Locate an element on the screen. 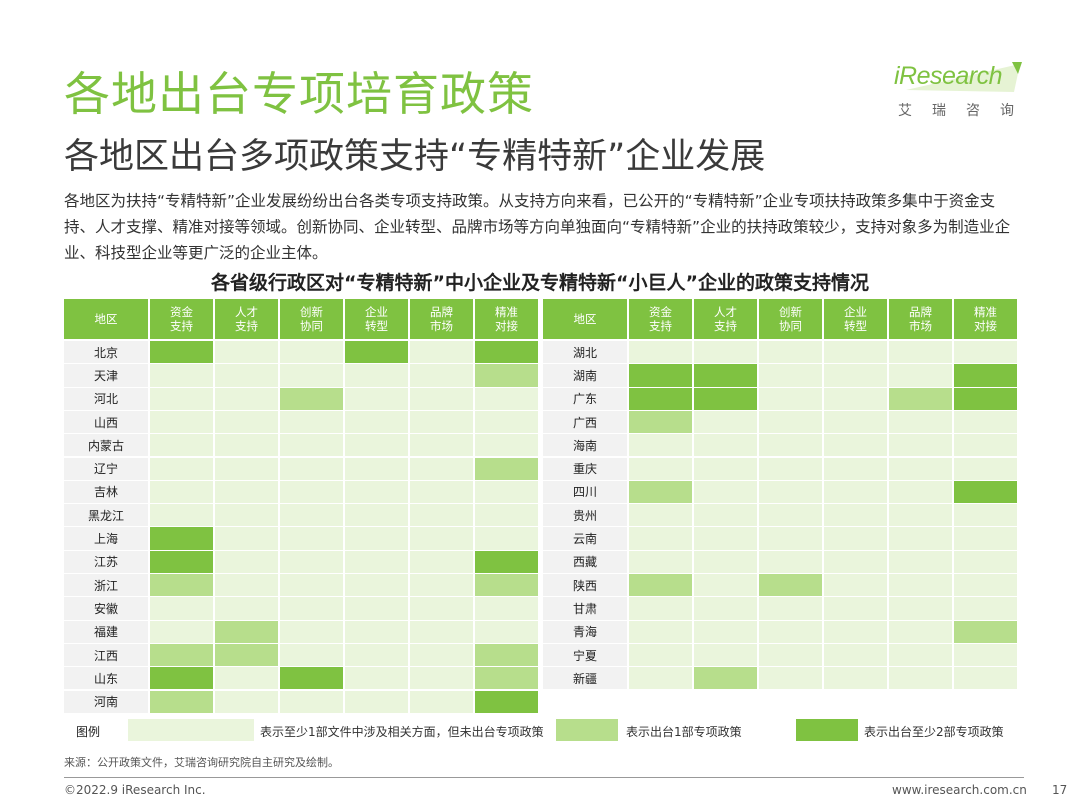 This screenshot has width=1080, height=810. region-label: 山西 is located at coordinates (106, 422).